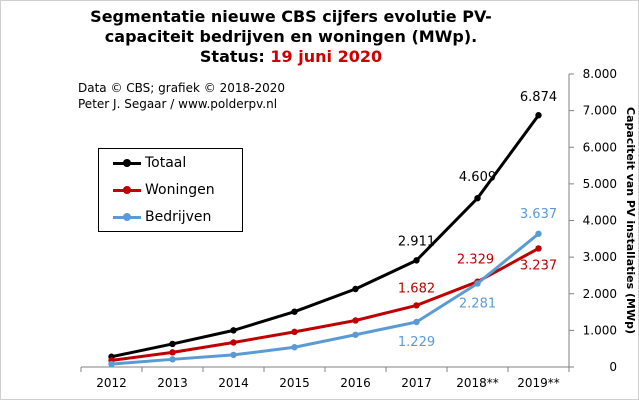  I want to click on data-label-bedrijven: 3.637, so click(538, 214).